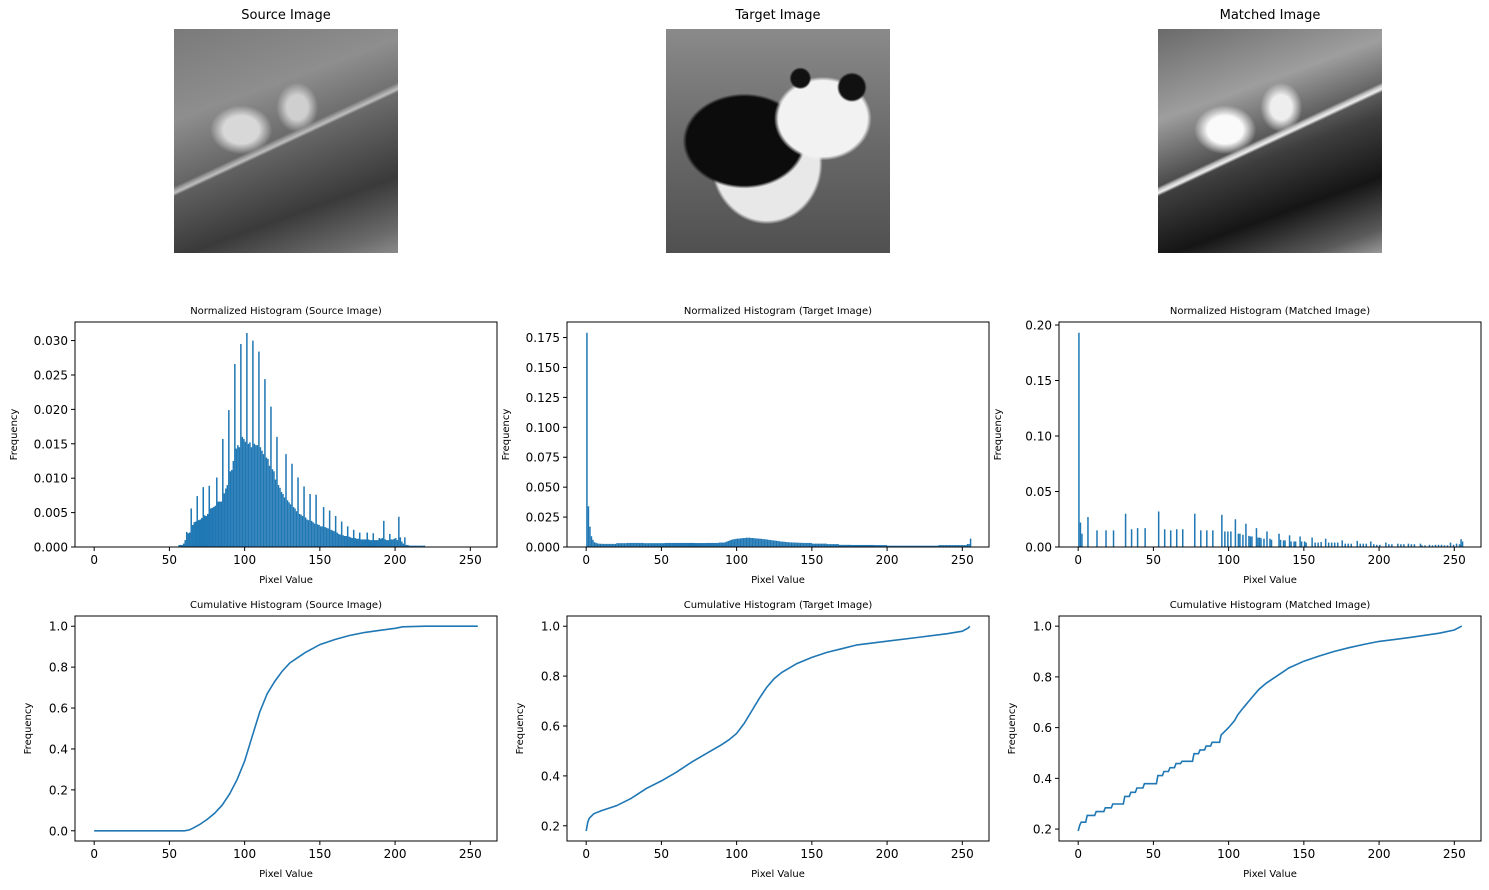 This screenshot has width=1489, height=890. Describe the element at coordinates (550, 826) in the screenshot. I see `y-tick-label: 0.2` at that location.